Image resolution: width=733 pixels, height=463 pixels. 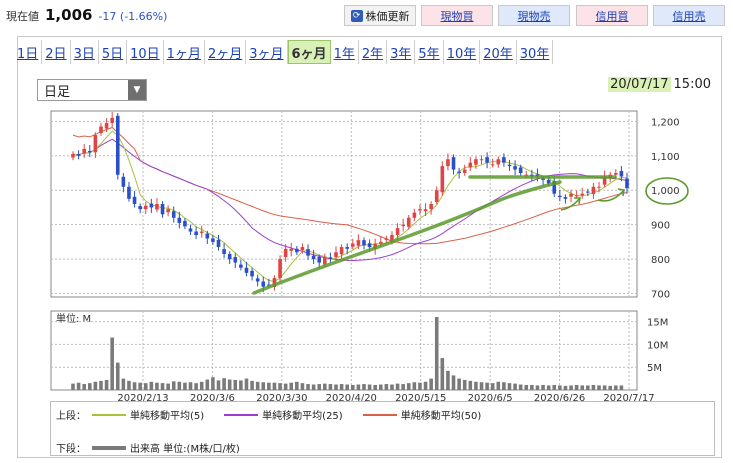 What do you see at coordinates (226, 52) in the screenshot?
I see `period-tab: 2ヶ月` at bounding box center [226, 52].